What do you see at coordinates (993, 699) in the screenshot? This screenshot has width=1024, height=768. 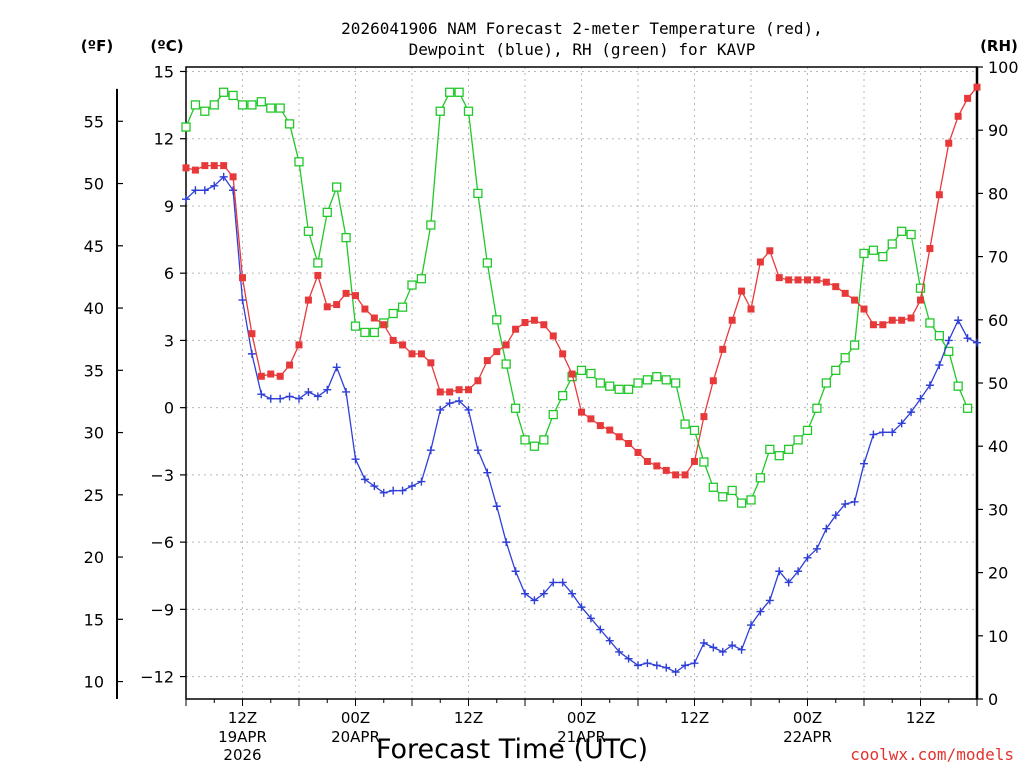 I see `rh-tick-label: 0` at bounding box center [993, 699].